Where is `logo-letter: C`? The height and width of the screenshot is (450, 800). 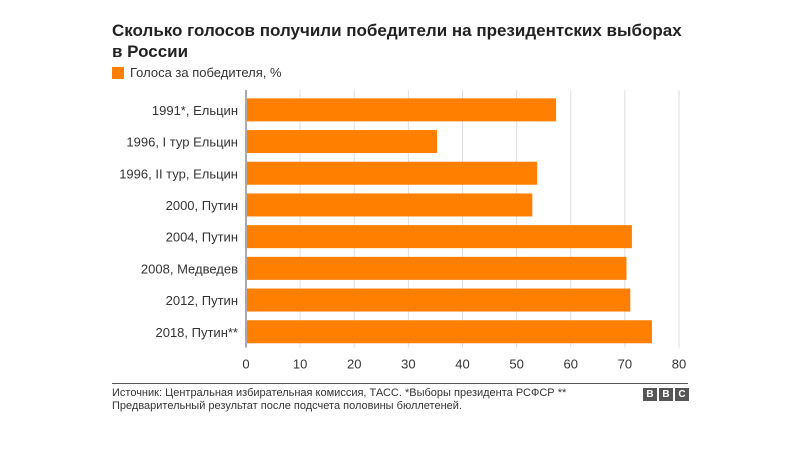
logo-letter: C is located at coordinates (682, 394).